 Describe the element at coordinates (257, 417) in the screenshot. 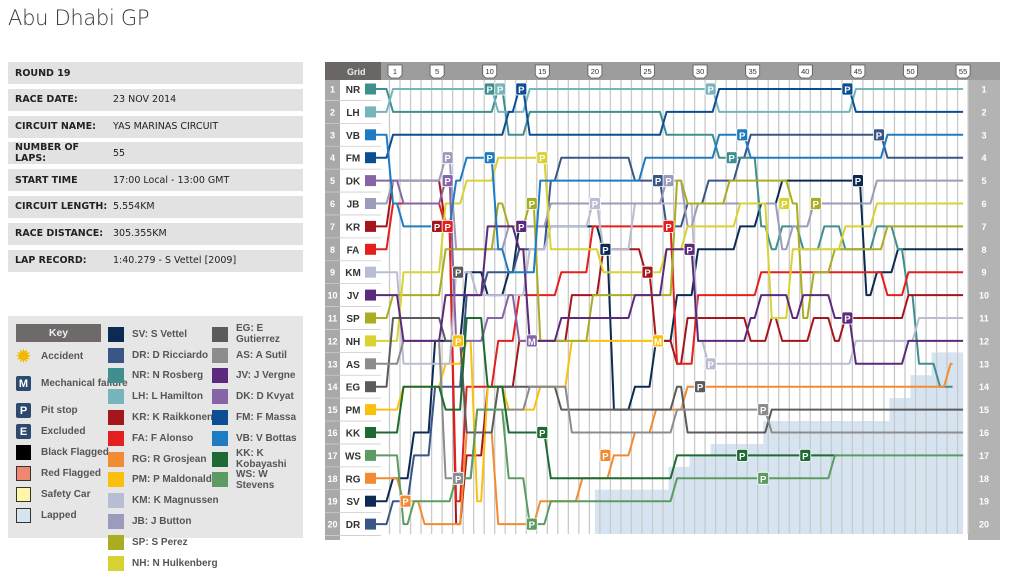

I see `legend-item-fm: FM: F Massa` at that location.